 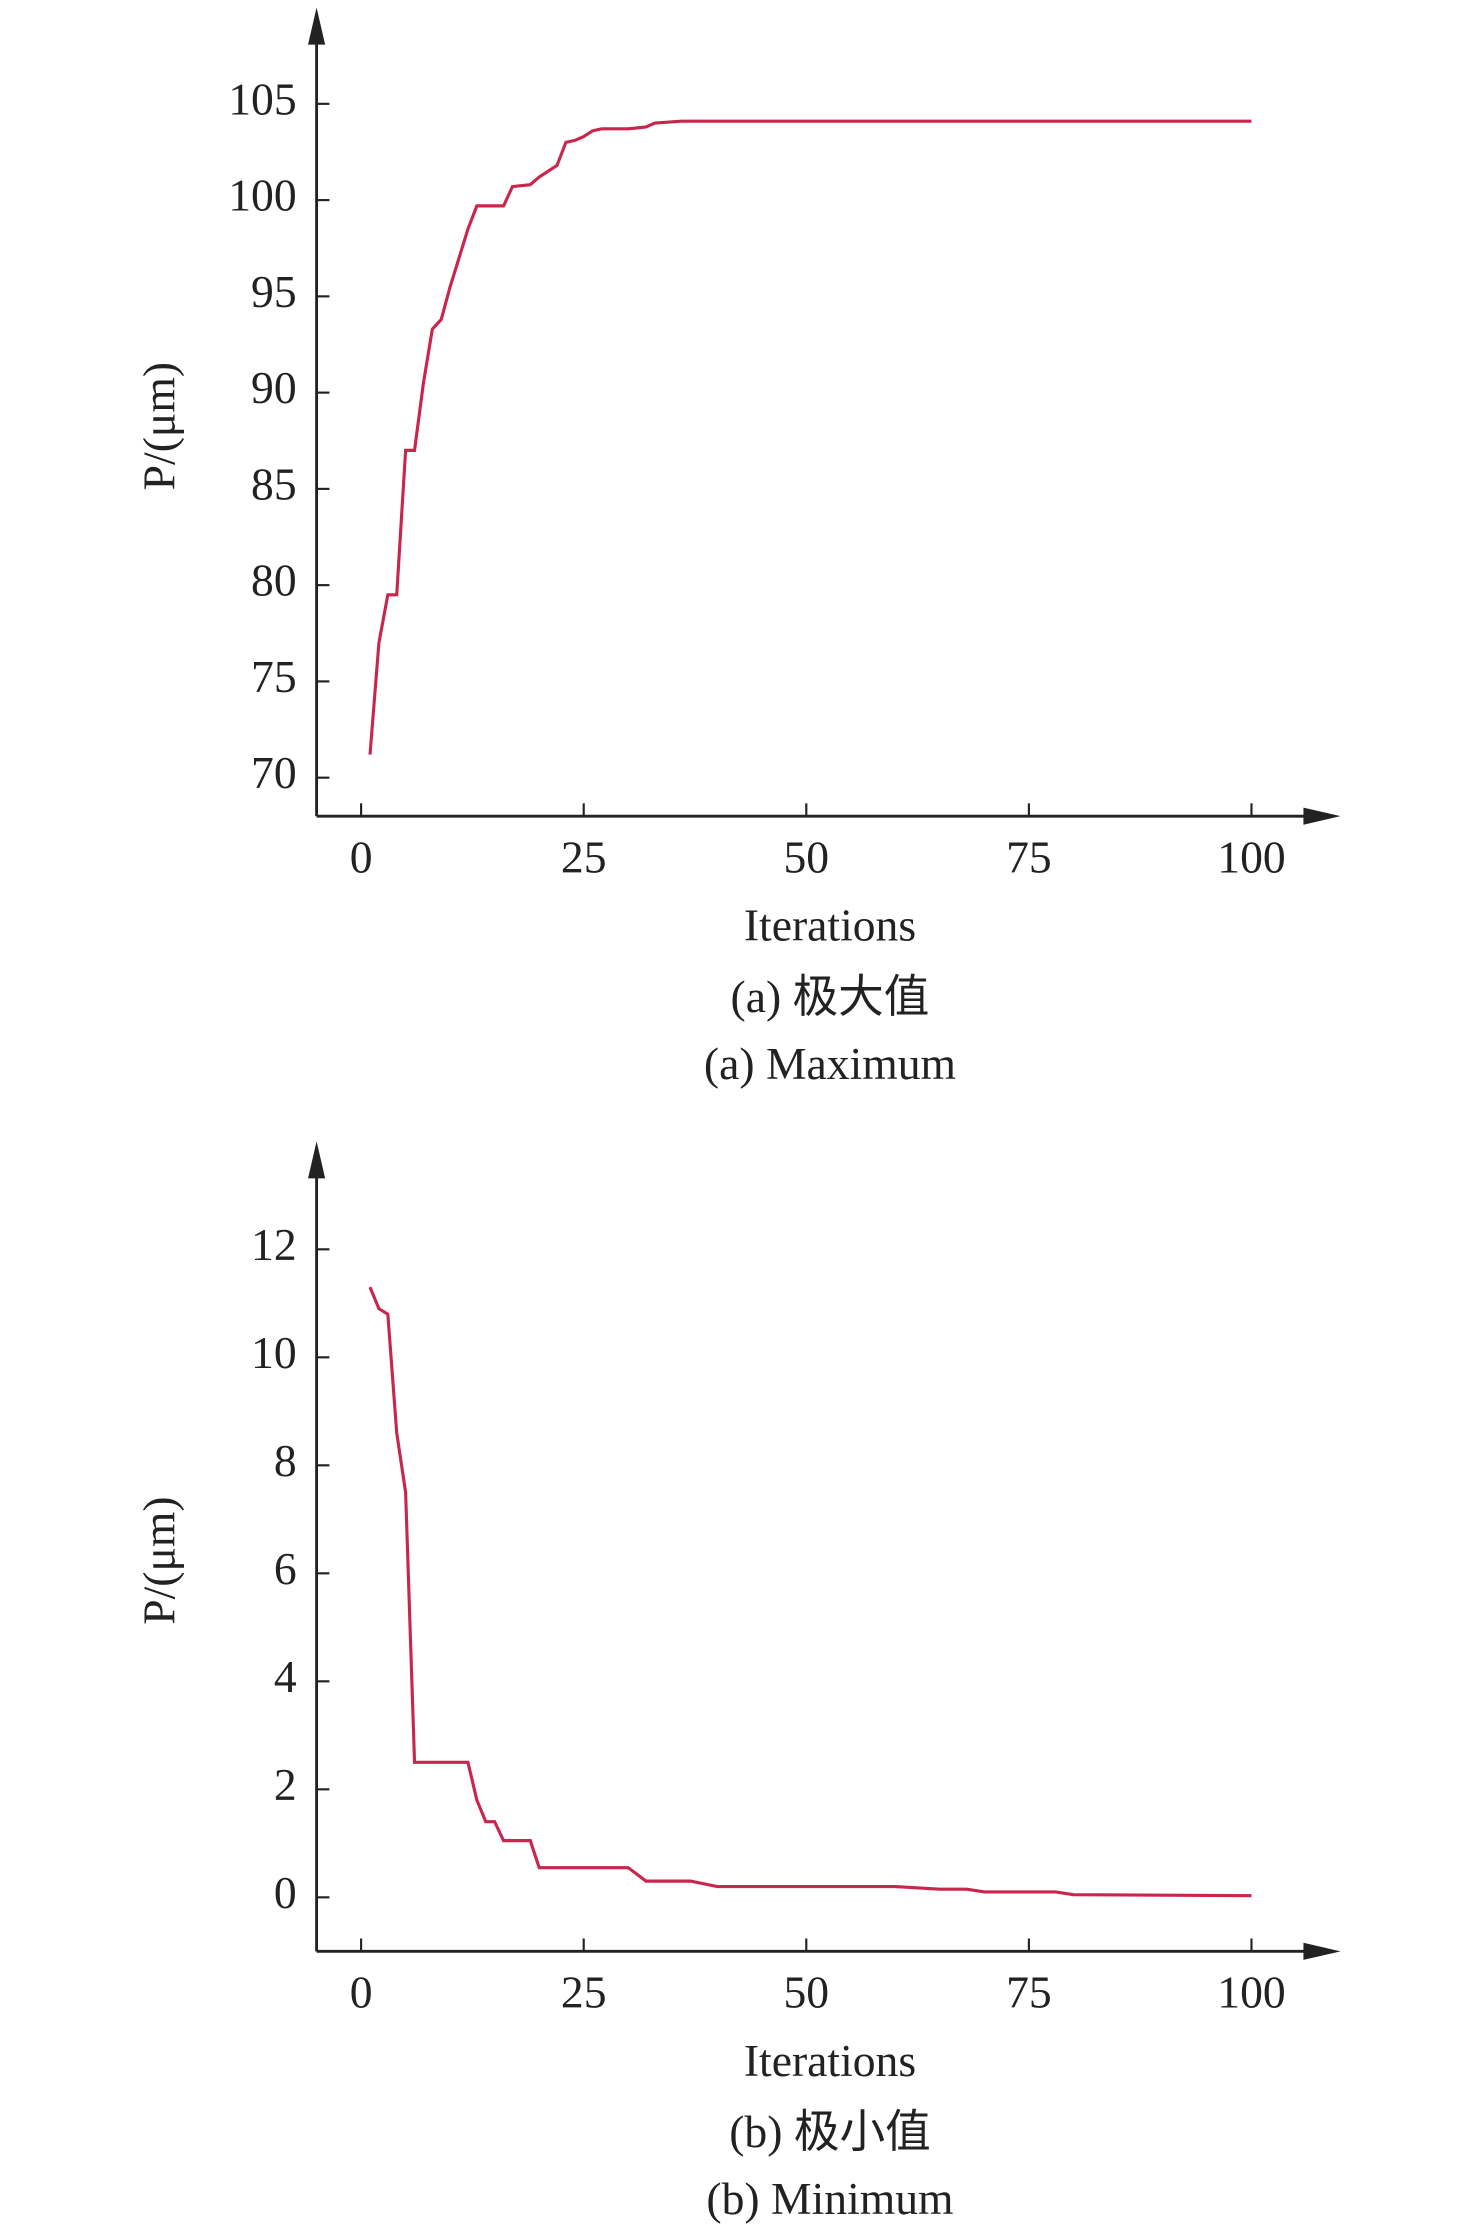 What do you see at coordinates (274, 676) in the screenshot?
I see `y-tick-label: 75` at bounding box center [274, 676].